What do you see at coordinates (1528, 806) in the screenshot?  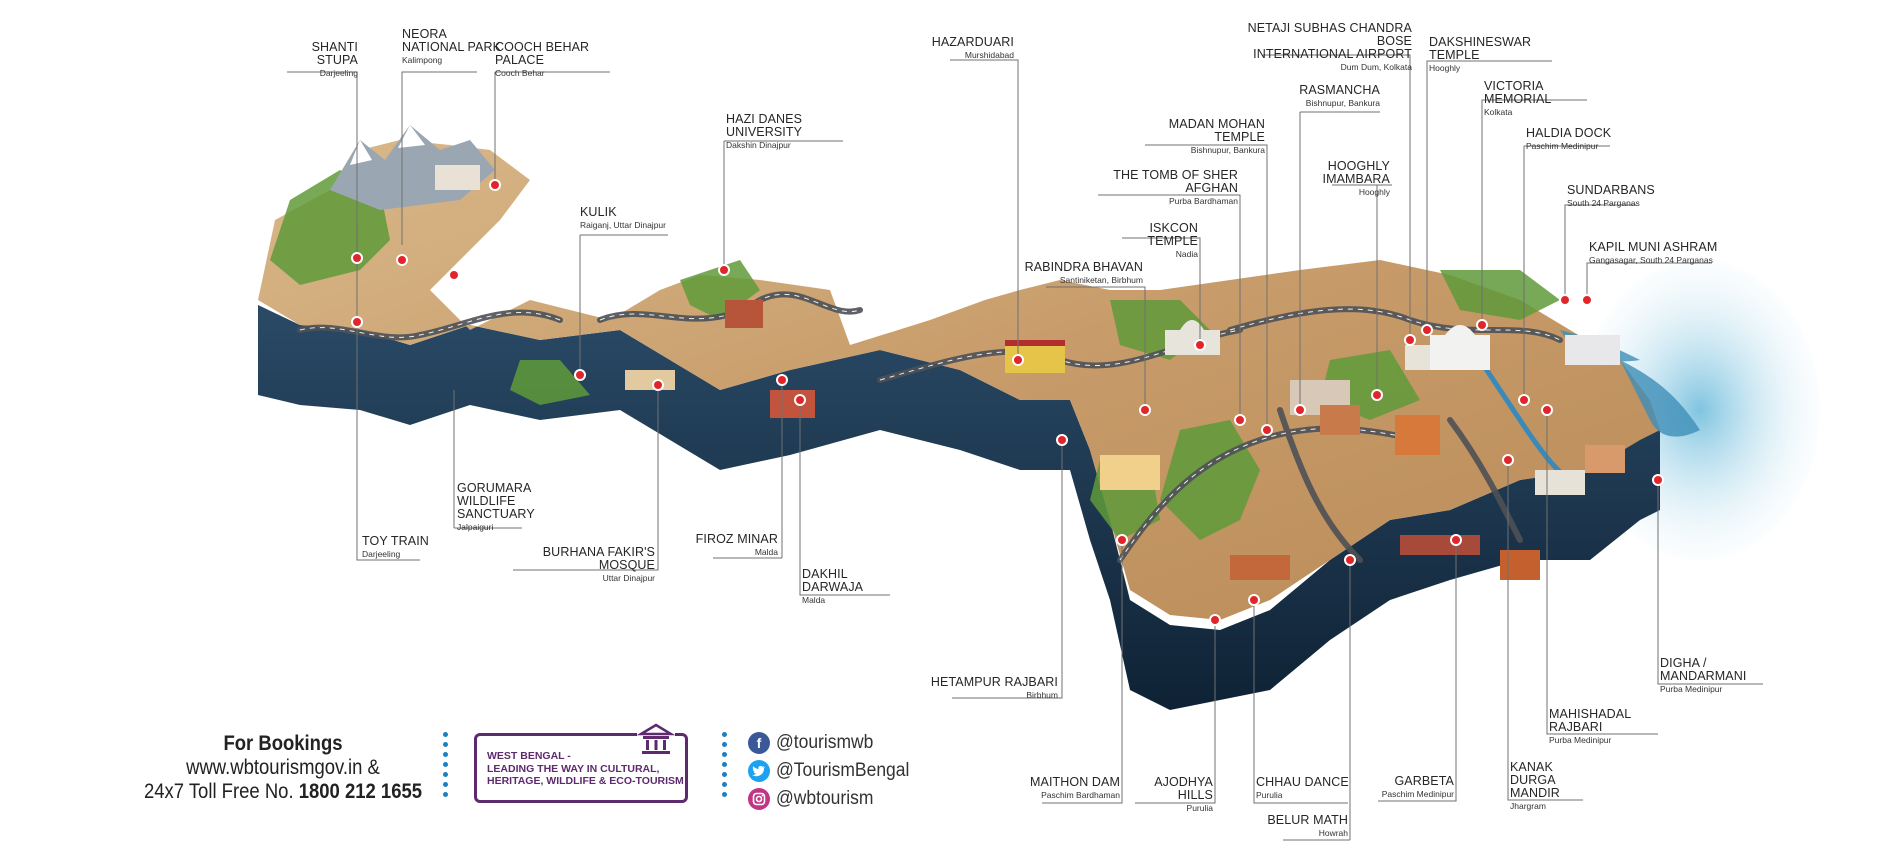 I see `label-sub: Jhargram` at bounding box center [1528, 806].